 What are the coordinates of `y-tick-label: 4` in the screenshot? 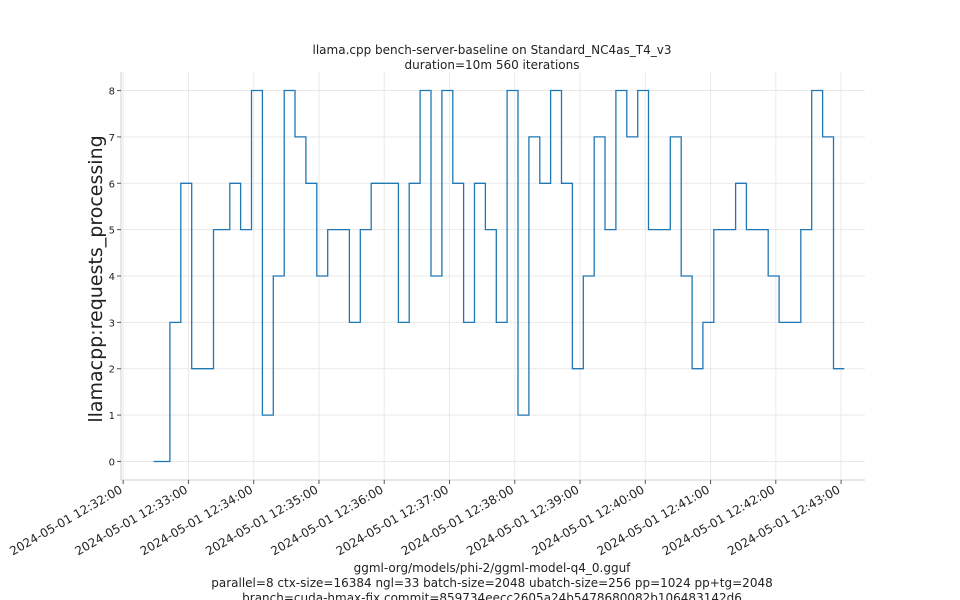 It's located at (112, 277).